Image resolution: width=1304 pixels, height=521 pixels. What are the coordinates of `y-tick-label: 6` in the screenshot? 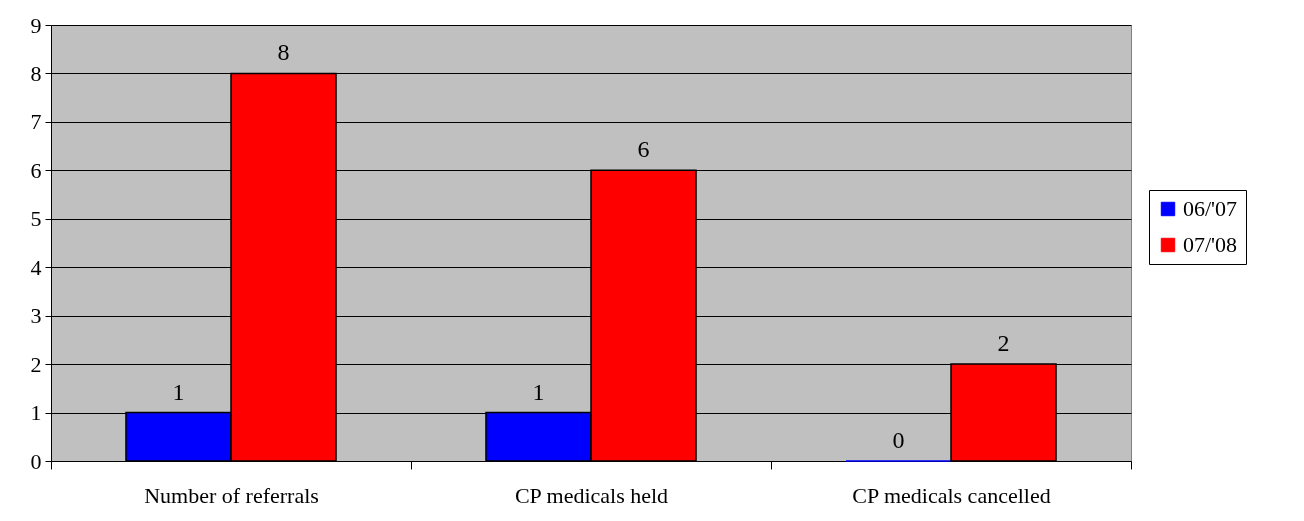 It's located at (36, 170).